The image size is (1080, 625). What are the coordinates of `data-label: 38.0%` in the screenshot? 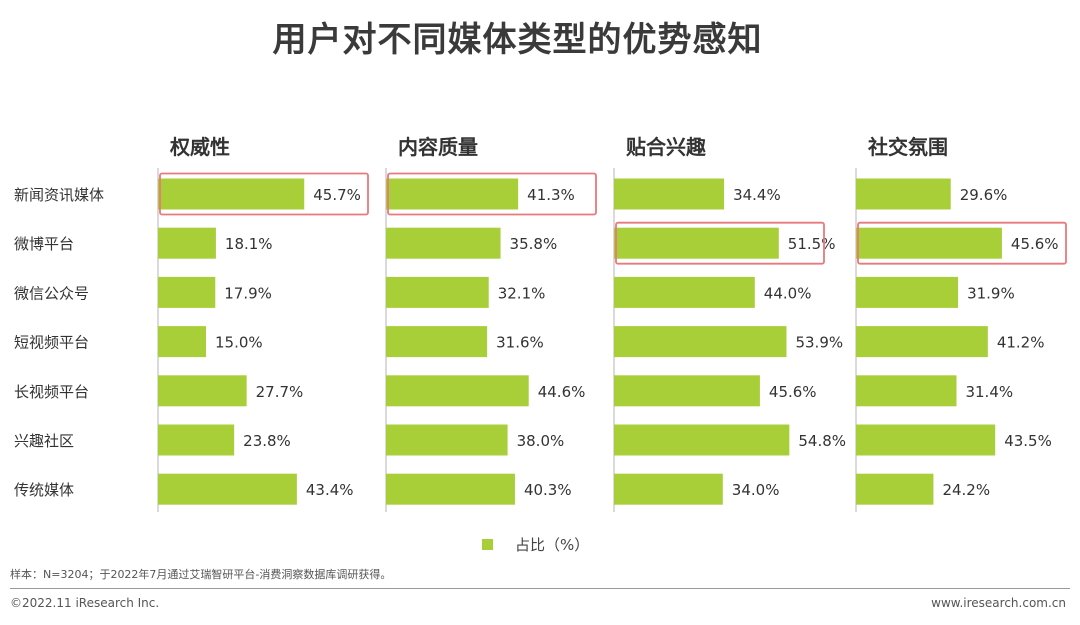 It's located at (541, 441).